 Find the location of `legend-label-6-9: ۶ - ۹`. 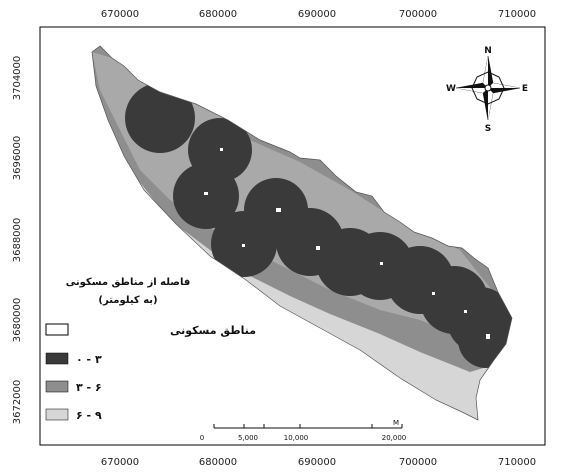

legend-label-6-9: ۶ - ۹ is located at coordinates (89, 415).